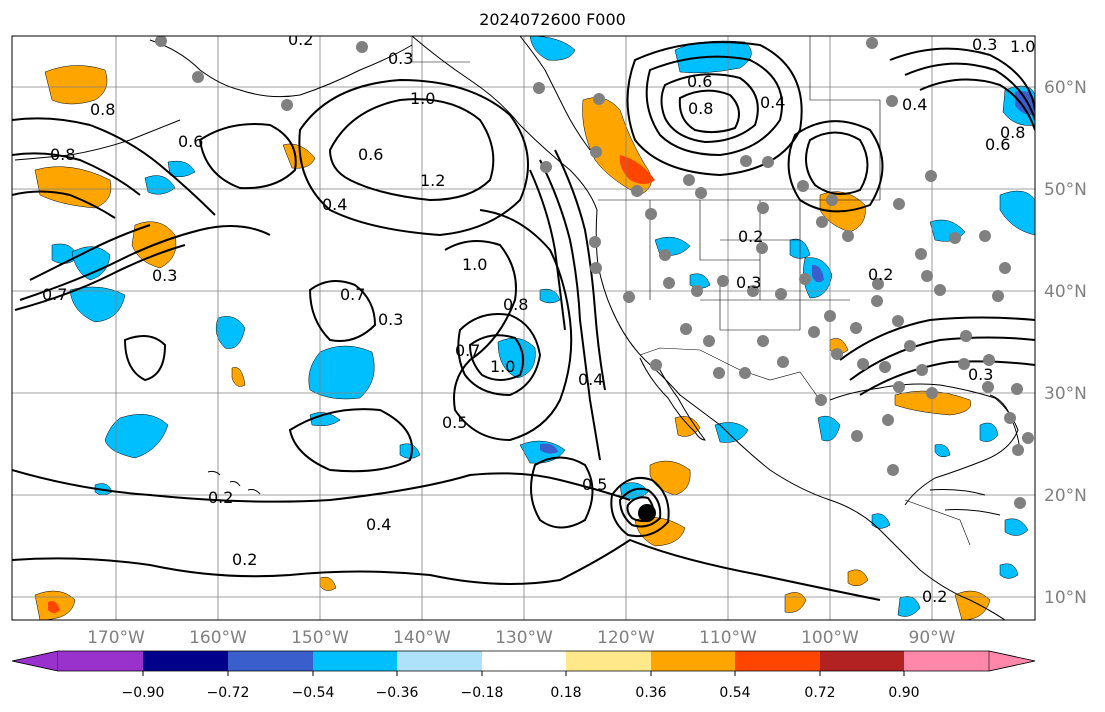 The image size is (1105, 712). Describe the element at coordinates (819, 693) in the screenshot. I see `colorbar-tick-label: 0.72` at that location.